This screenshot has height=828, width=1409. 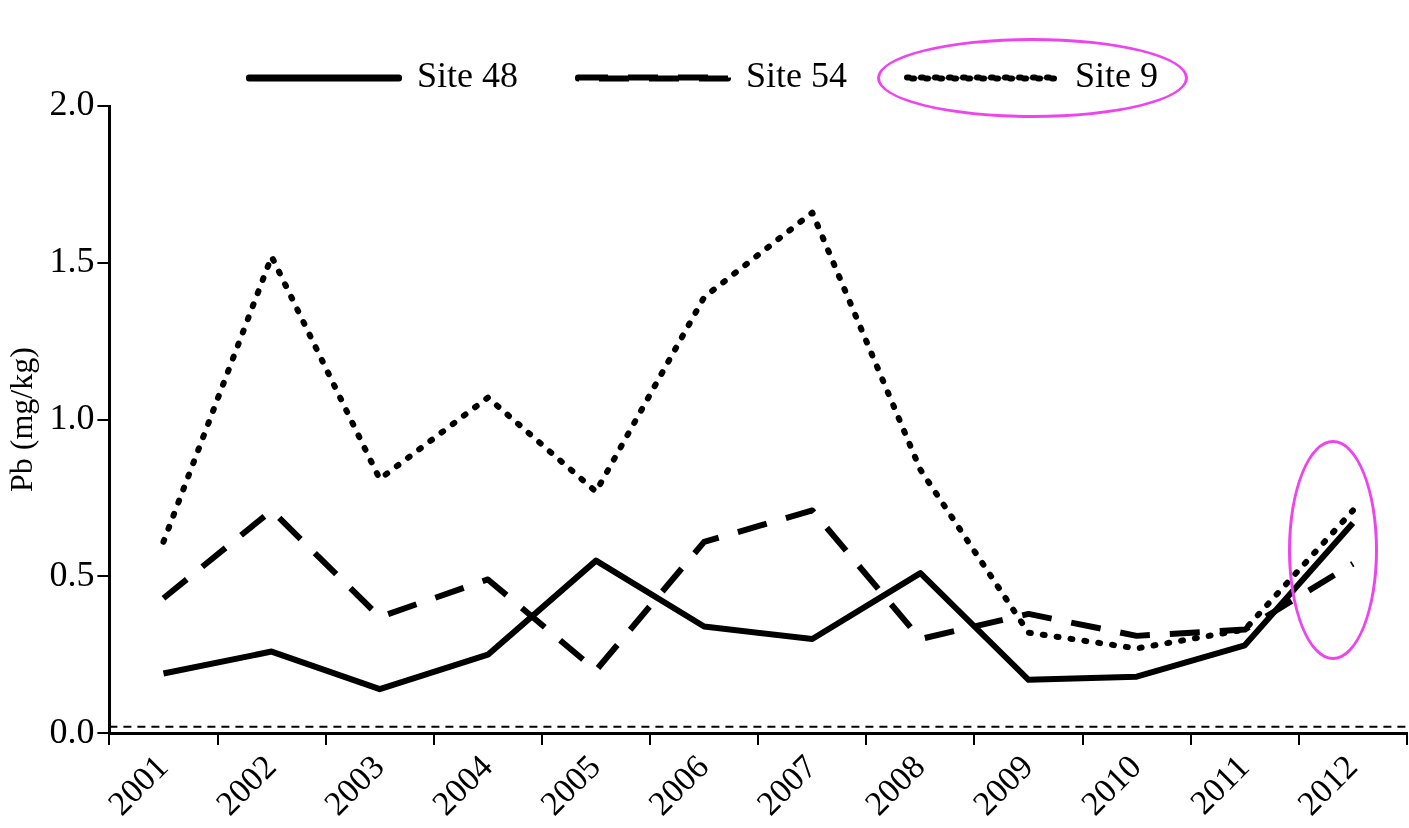 I want to click on y-axis-title: Pb (mg/kg), so click(x=20, y=419).